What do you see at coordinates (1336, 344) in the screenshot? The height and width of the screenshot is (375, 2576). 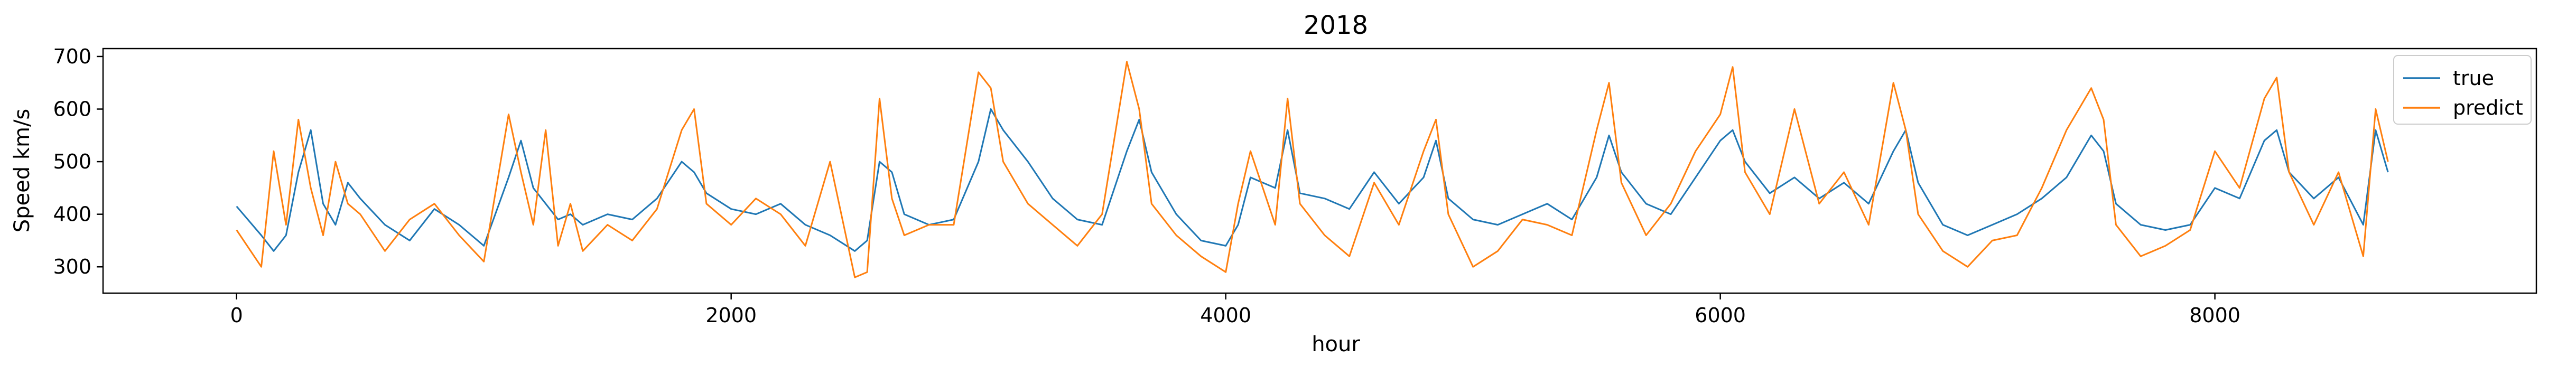 I see `x-axis-label: hour` at bounding box center [1336, 344].